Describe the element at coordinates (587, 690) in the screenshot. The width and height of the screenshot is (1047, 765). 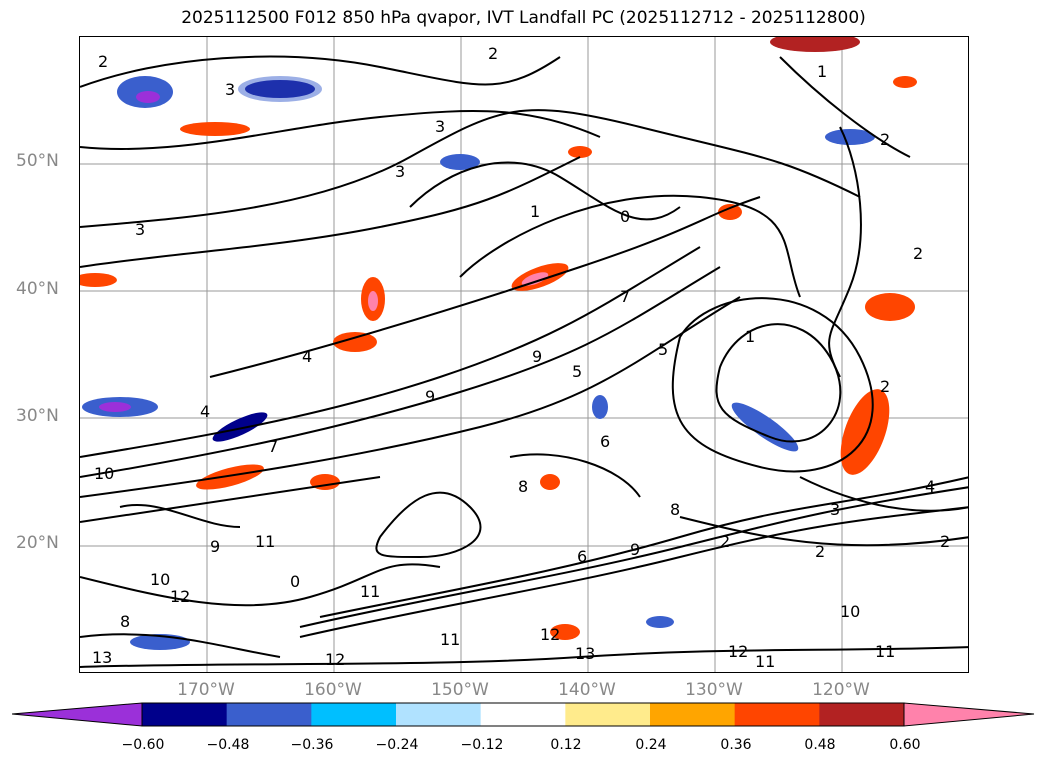
I see `lon-label: 140°W` at that location.